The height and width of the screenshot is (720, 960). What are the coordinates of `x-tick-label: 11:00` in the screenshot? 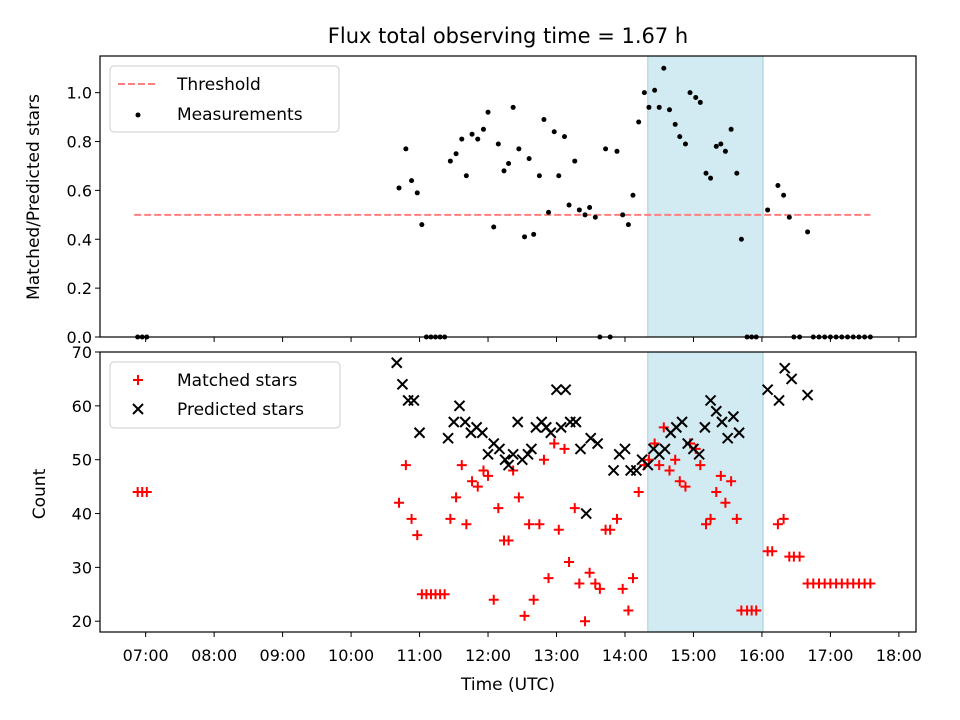 It's located at (419, 655).